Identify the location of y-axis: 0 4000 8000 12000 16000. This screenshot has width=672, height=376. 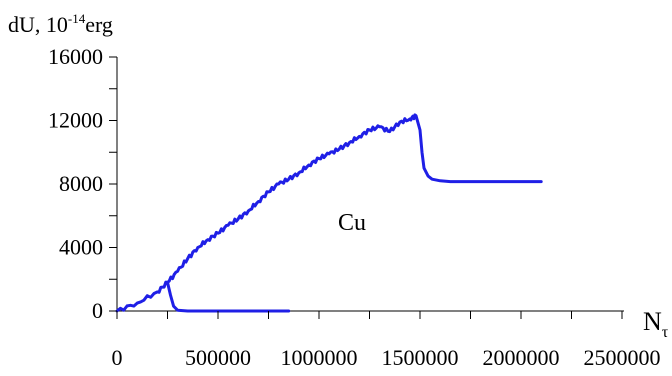
(82, 183).